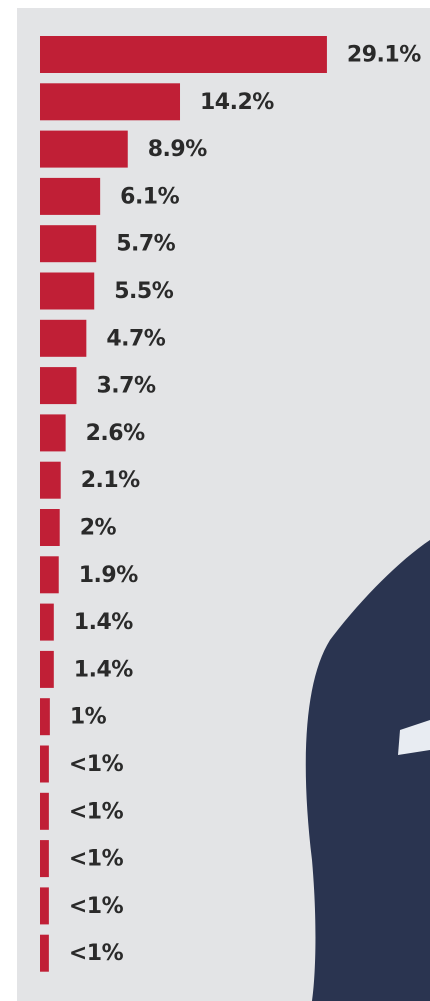 This screenshot has height=1001, width=430. Describe the element at coordinates (98, 528) in the screenshot. I see `value-label: 2%` at that location.